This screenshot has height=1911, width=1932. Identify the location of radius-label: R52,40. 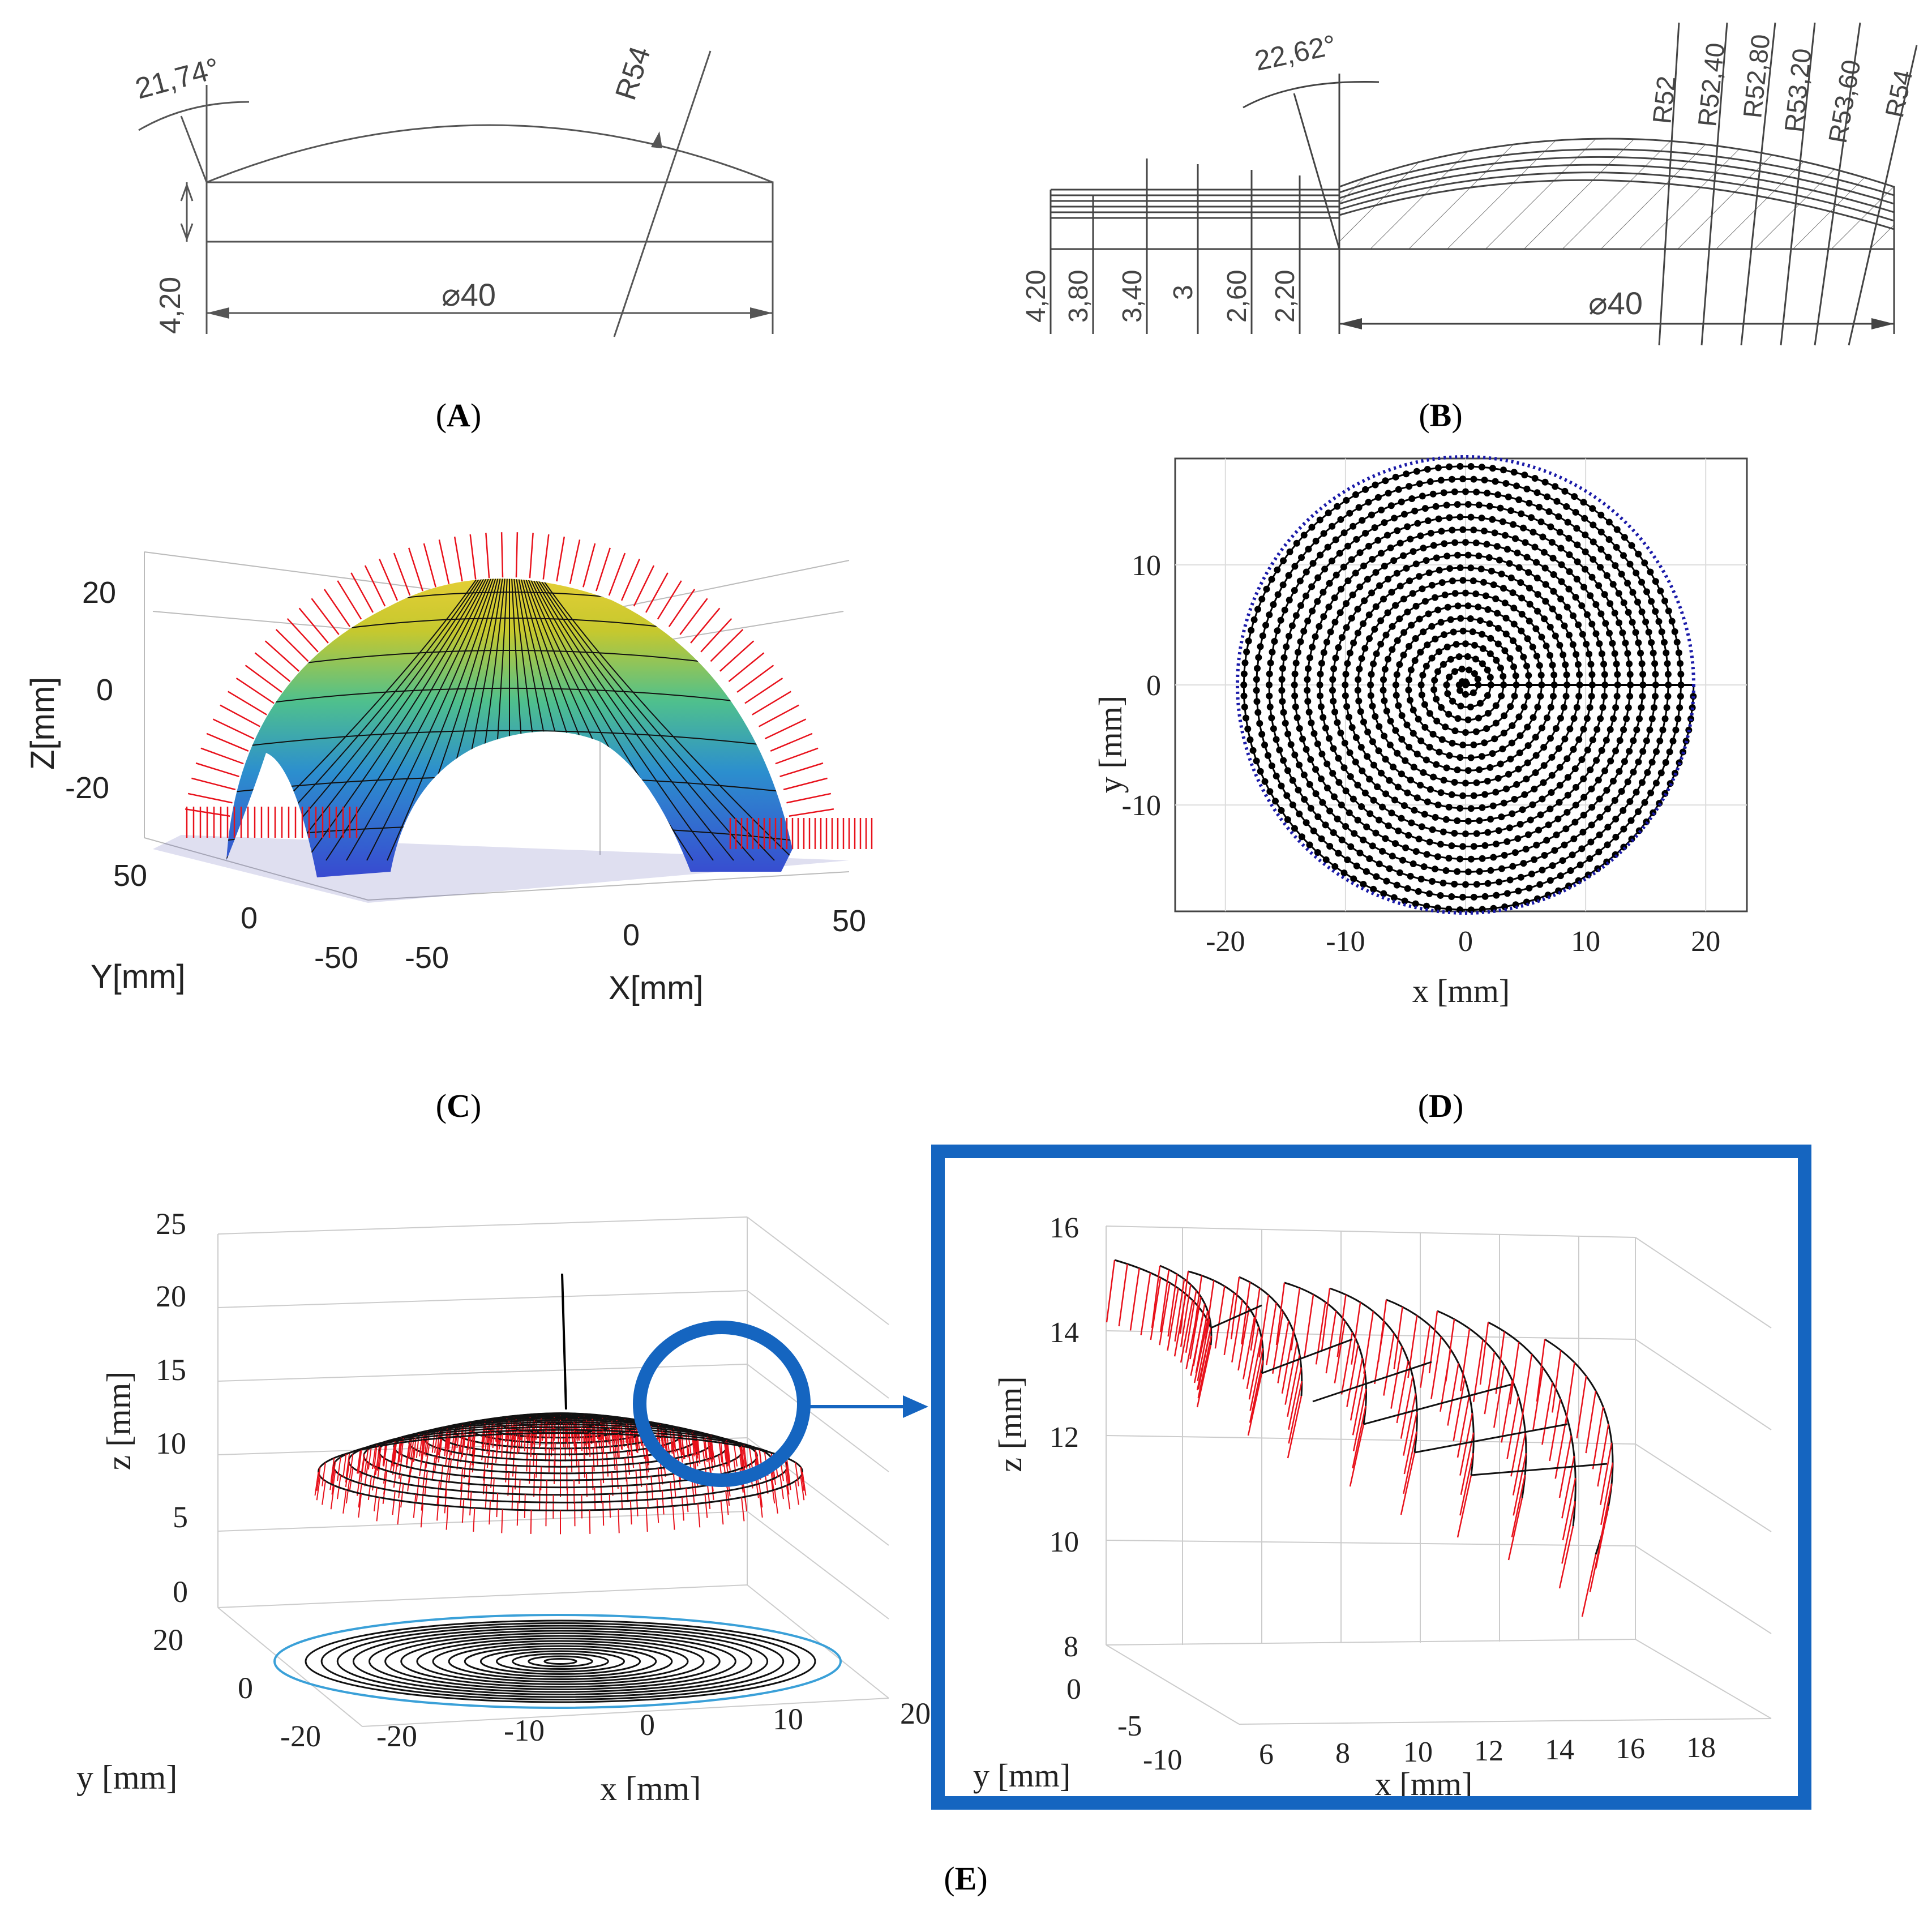
(1711, 85).